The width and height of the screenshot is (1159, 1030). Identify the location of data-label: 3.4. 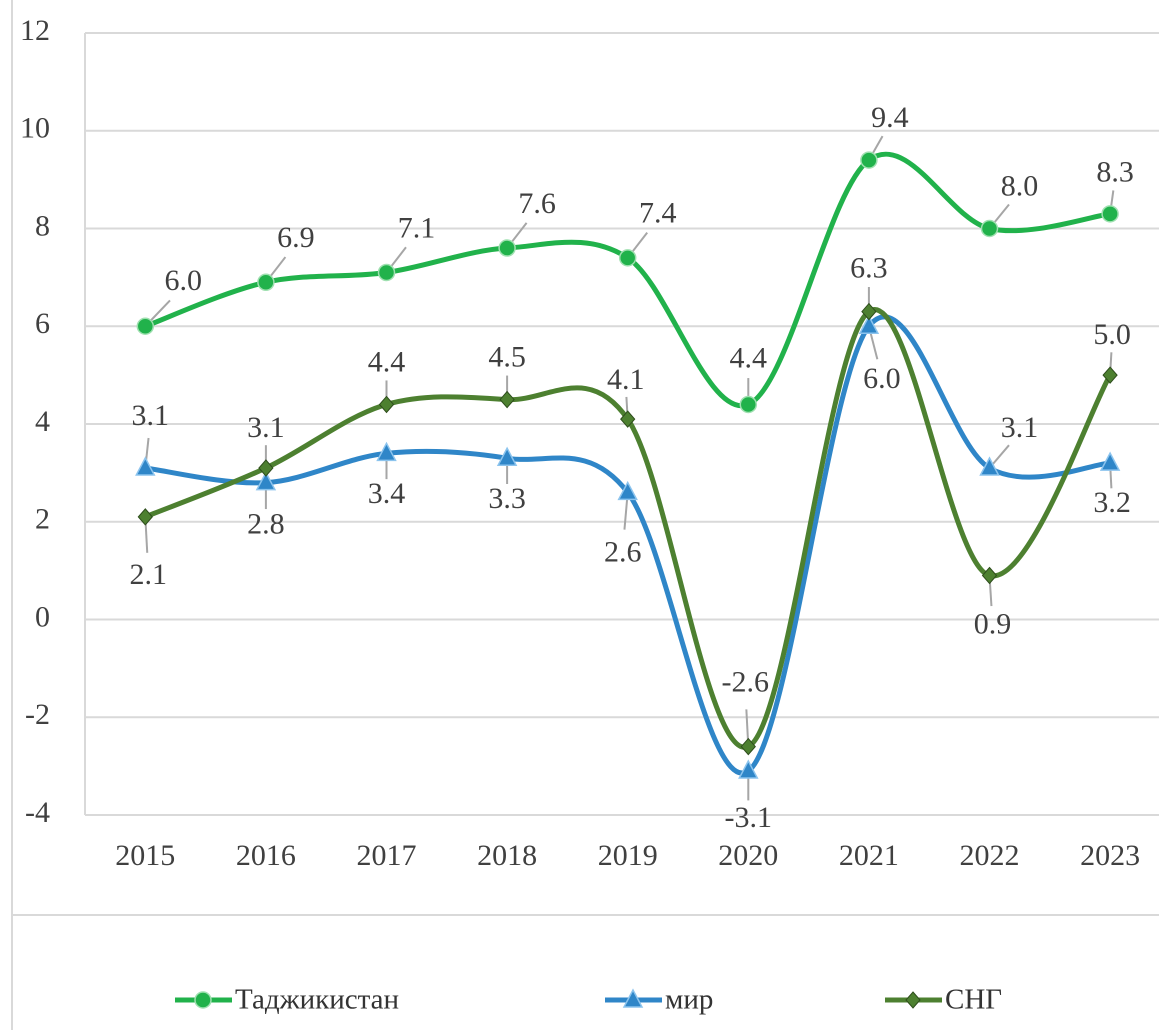
(387, 493).